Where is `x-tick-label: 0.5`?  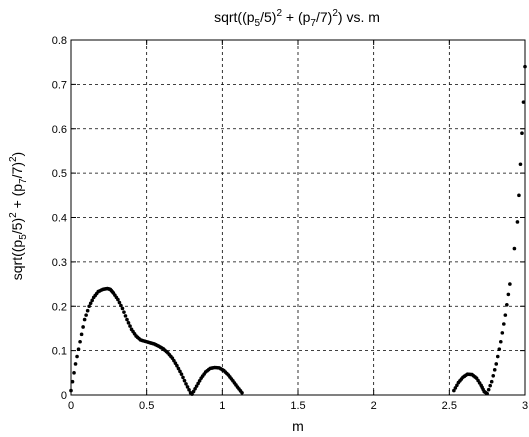 x-tick-label: 0.5 is located at coordinates (146, 406).